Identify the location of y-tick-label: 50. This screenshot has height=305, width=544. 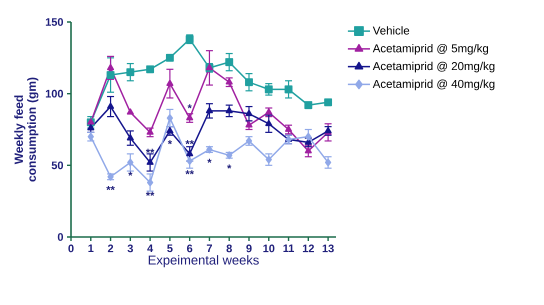
(58, 165).